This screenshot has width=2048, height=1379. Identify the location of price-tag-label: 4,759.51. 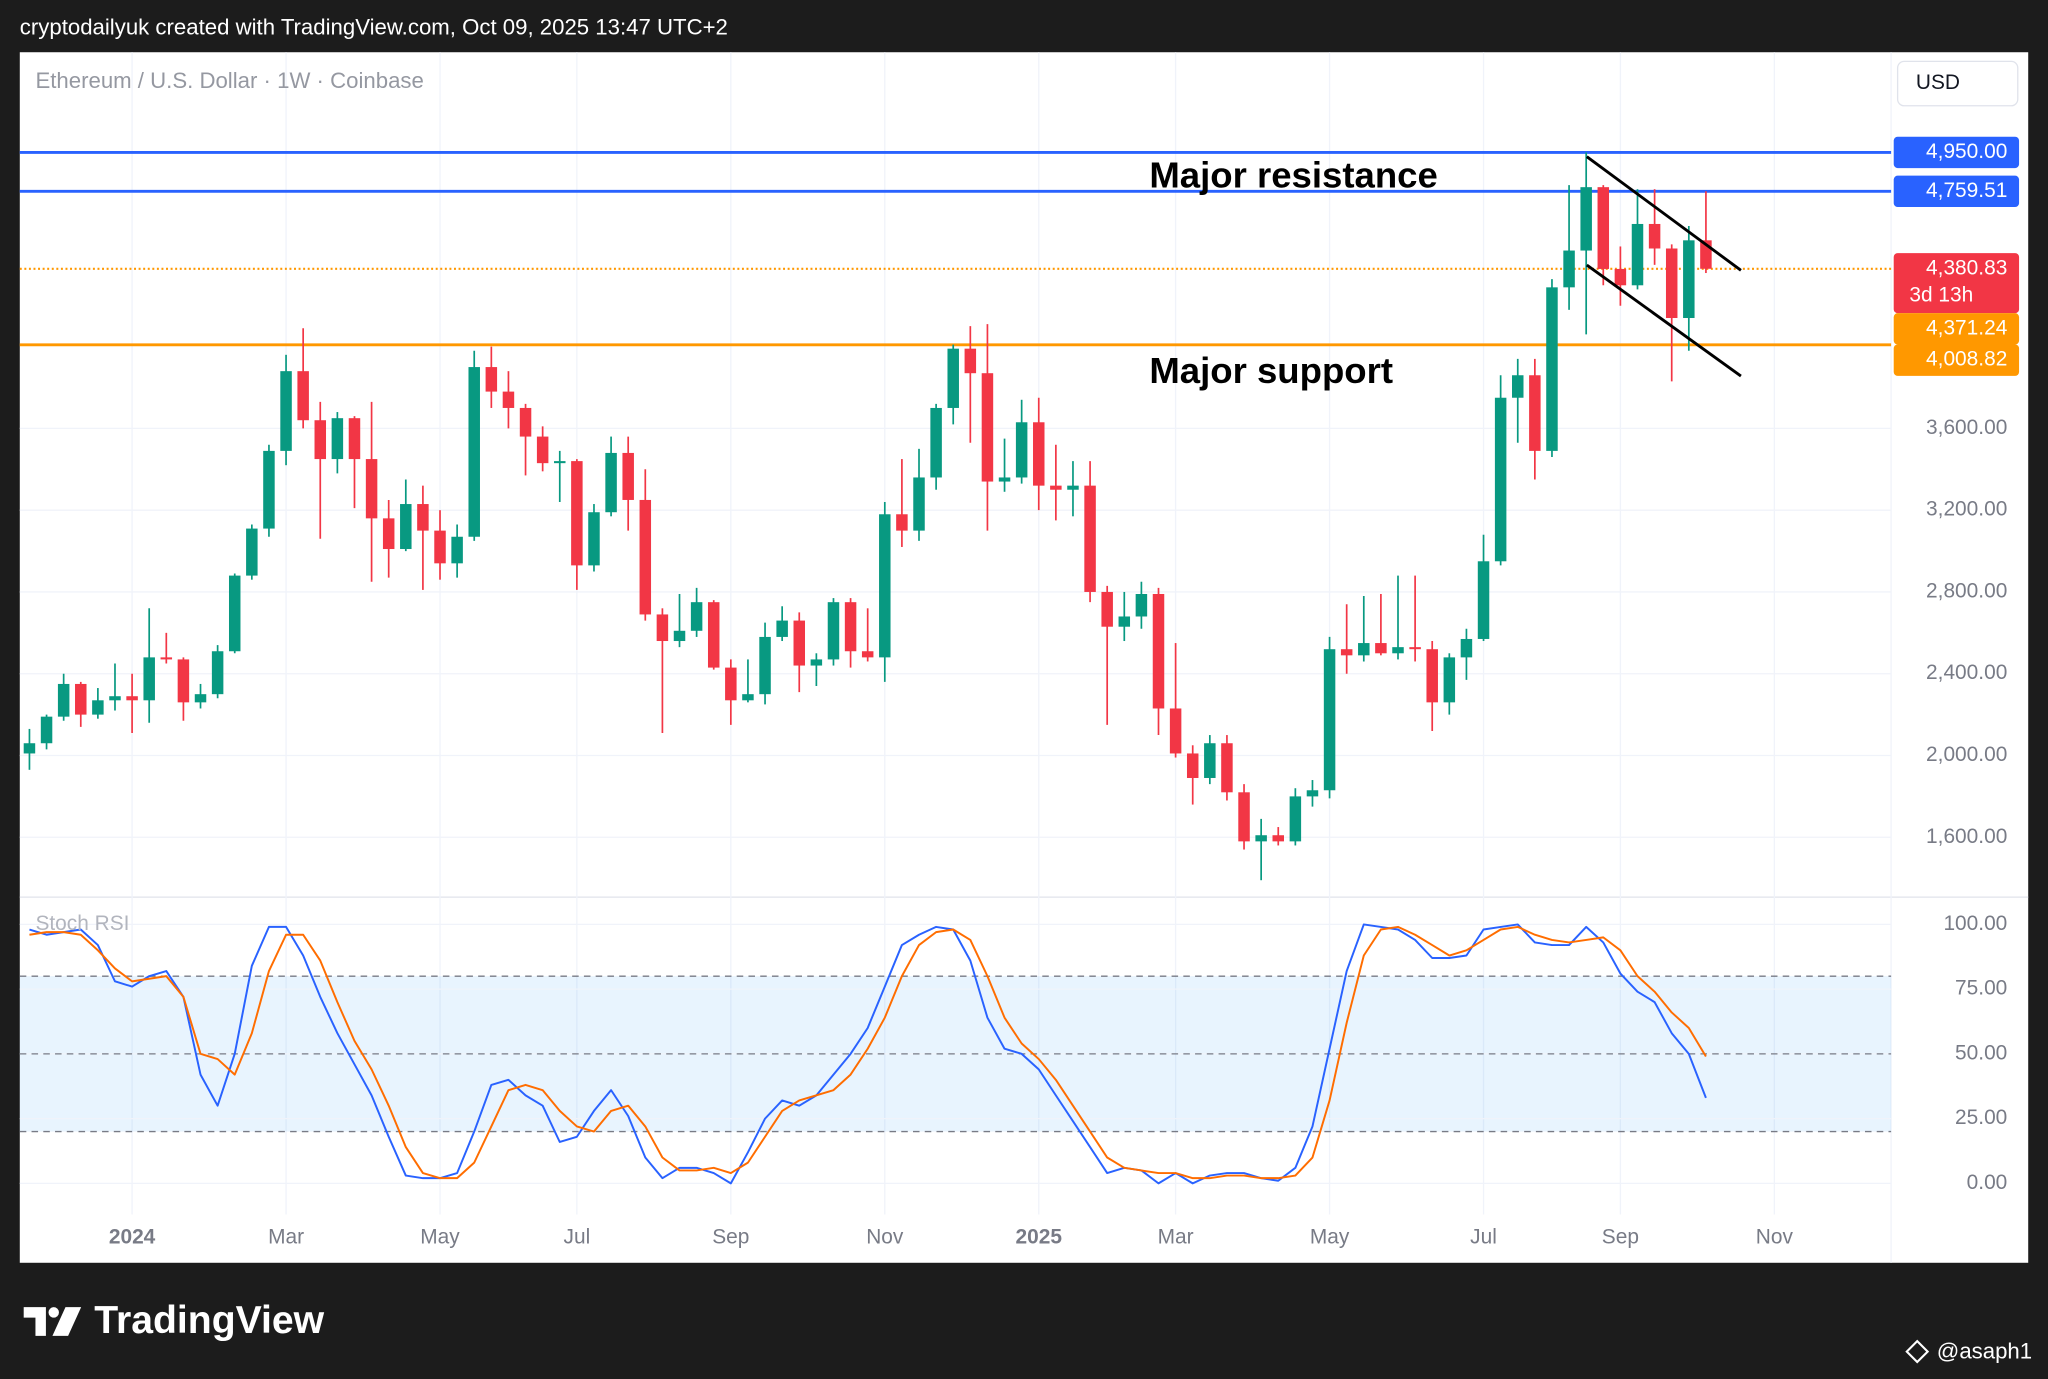
(1966, 190).